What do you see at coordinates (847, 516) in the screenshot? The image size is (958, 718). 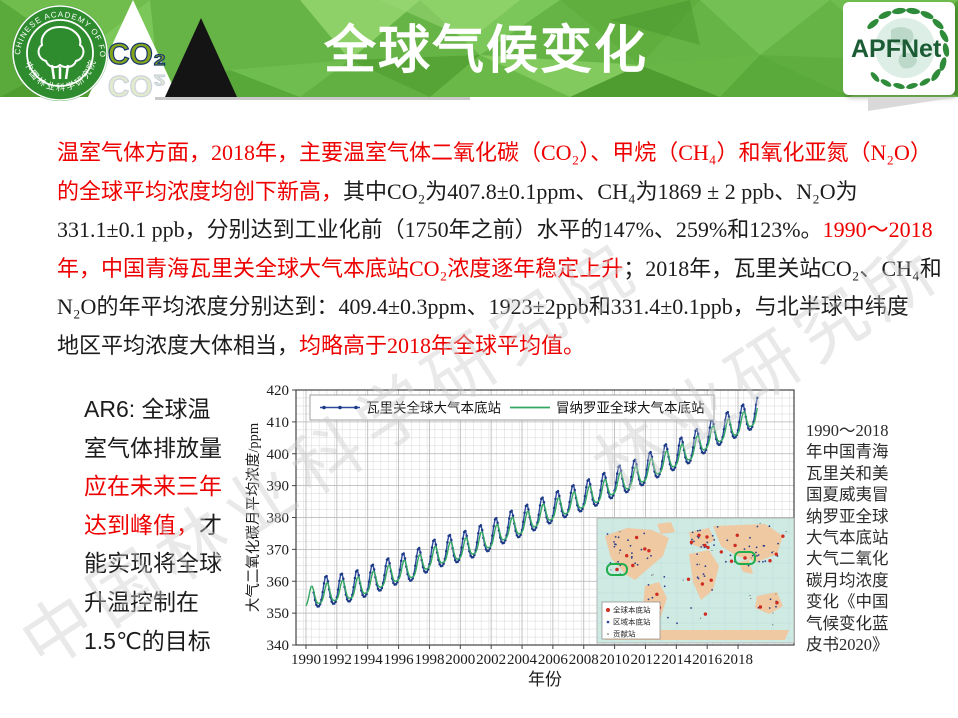 I see `caption-line: 纳罗亚全球` at bounding box center [847, 516].